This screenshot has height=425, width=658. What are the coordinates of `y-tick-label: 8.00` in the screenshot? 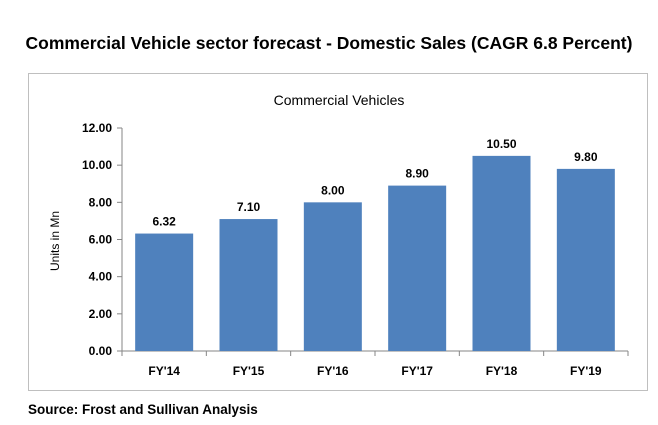 It's located at (101, 202).